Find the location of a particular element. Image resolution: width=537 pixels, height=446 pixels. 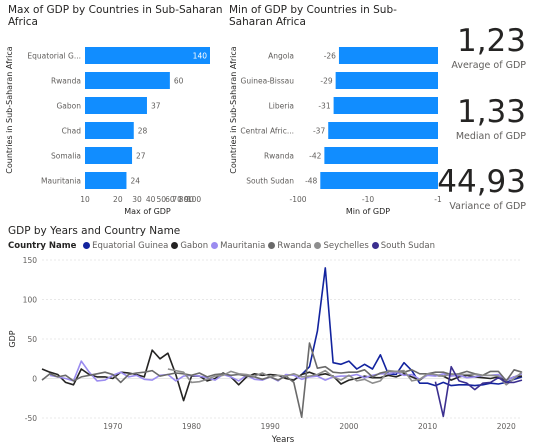

min-gdp-value-label: -37 is located at coordinates (319, 131).